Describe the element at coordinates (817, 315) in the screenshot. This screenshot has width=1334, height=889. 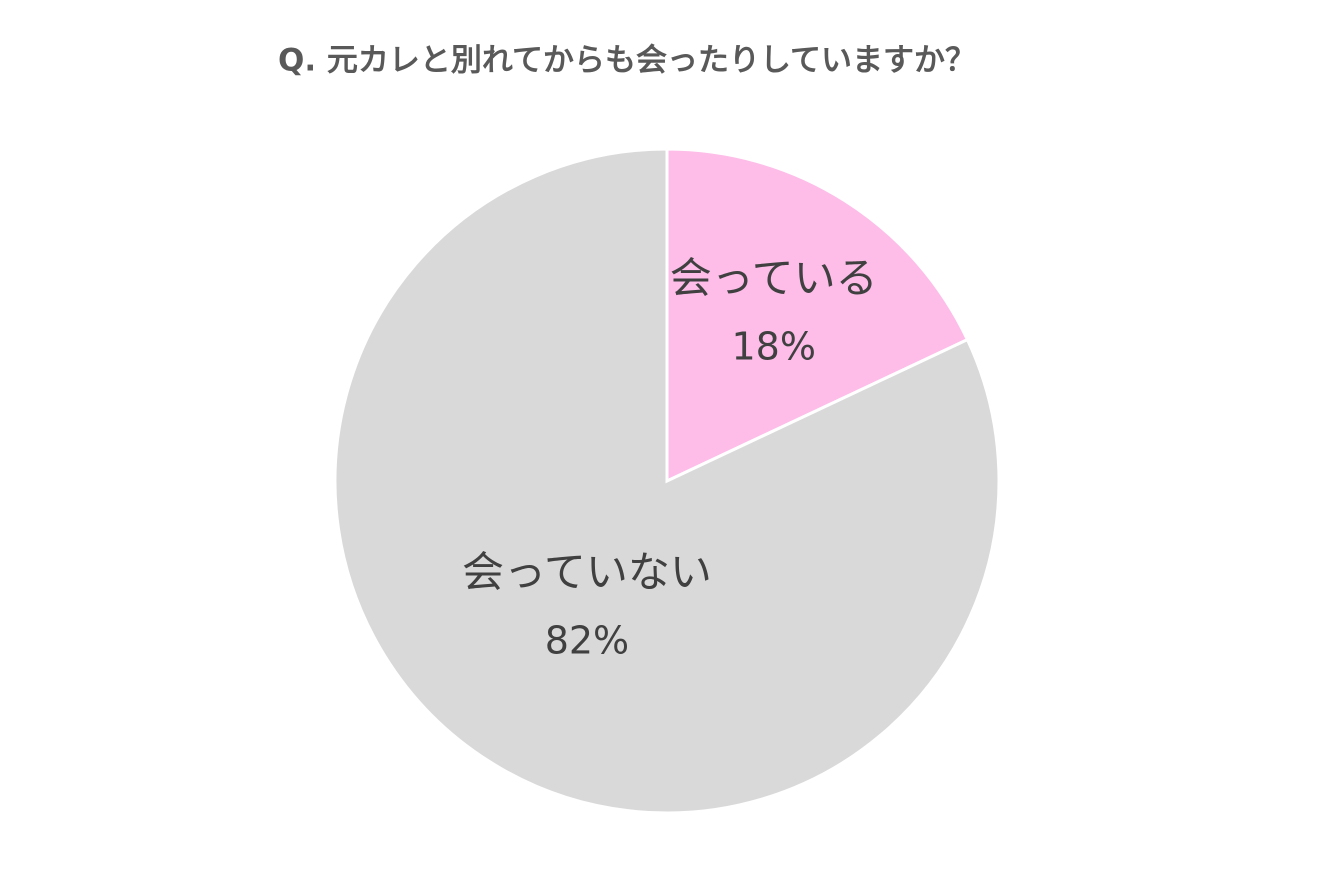
I see `pie-slice` at that location.